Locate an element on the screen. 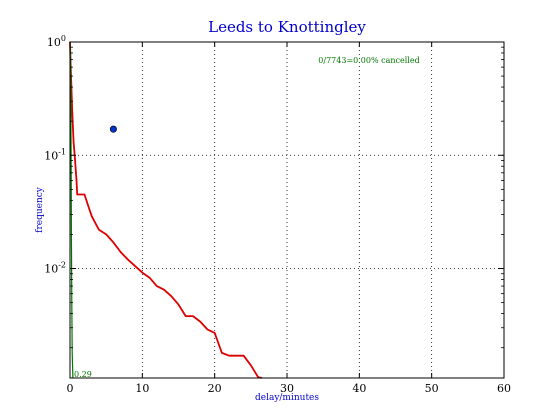 The width and height of the screenshot is (560, 420). x-tick-label: 20 is located at coordinates (215, 388).